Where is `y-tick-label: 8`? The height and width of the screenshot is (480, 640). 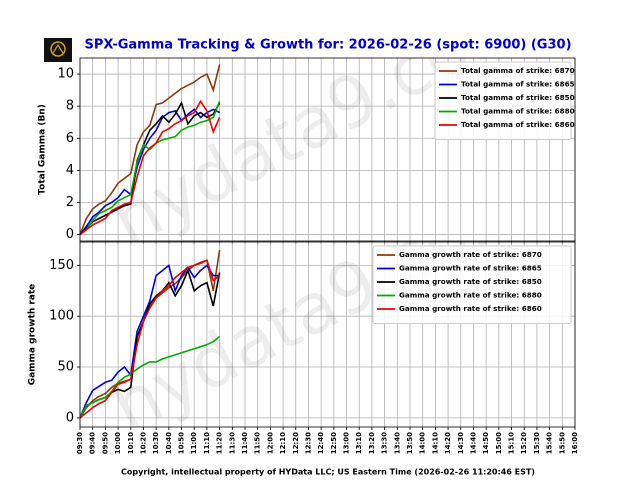 y-tick-label: 8 is located at coordinates (70, 106).